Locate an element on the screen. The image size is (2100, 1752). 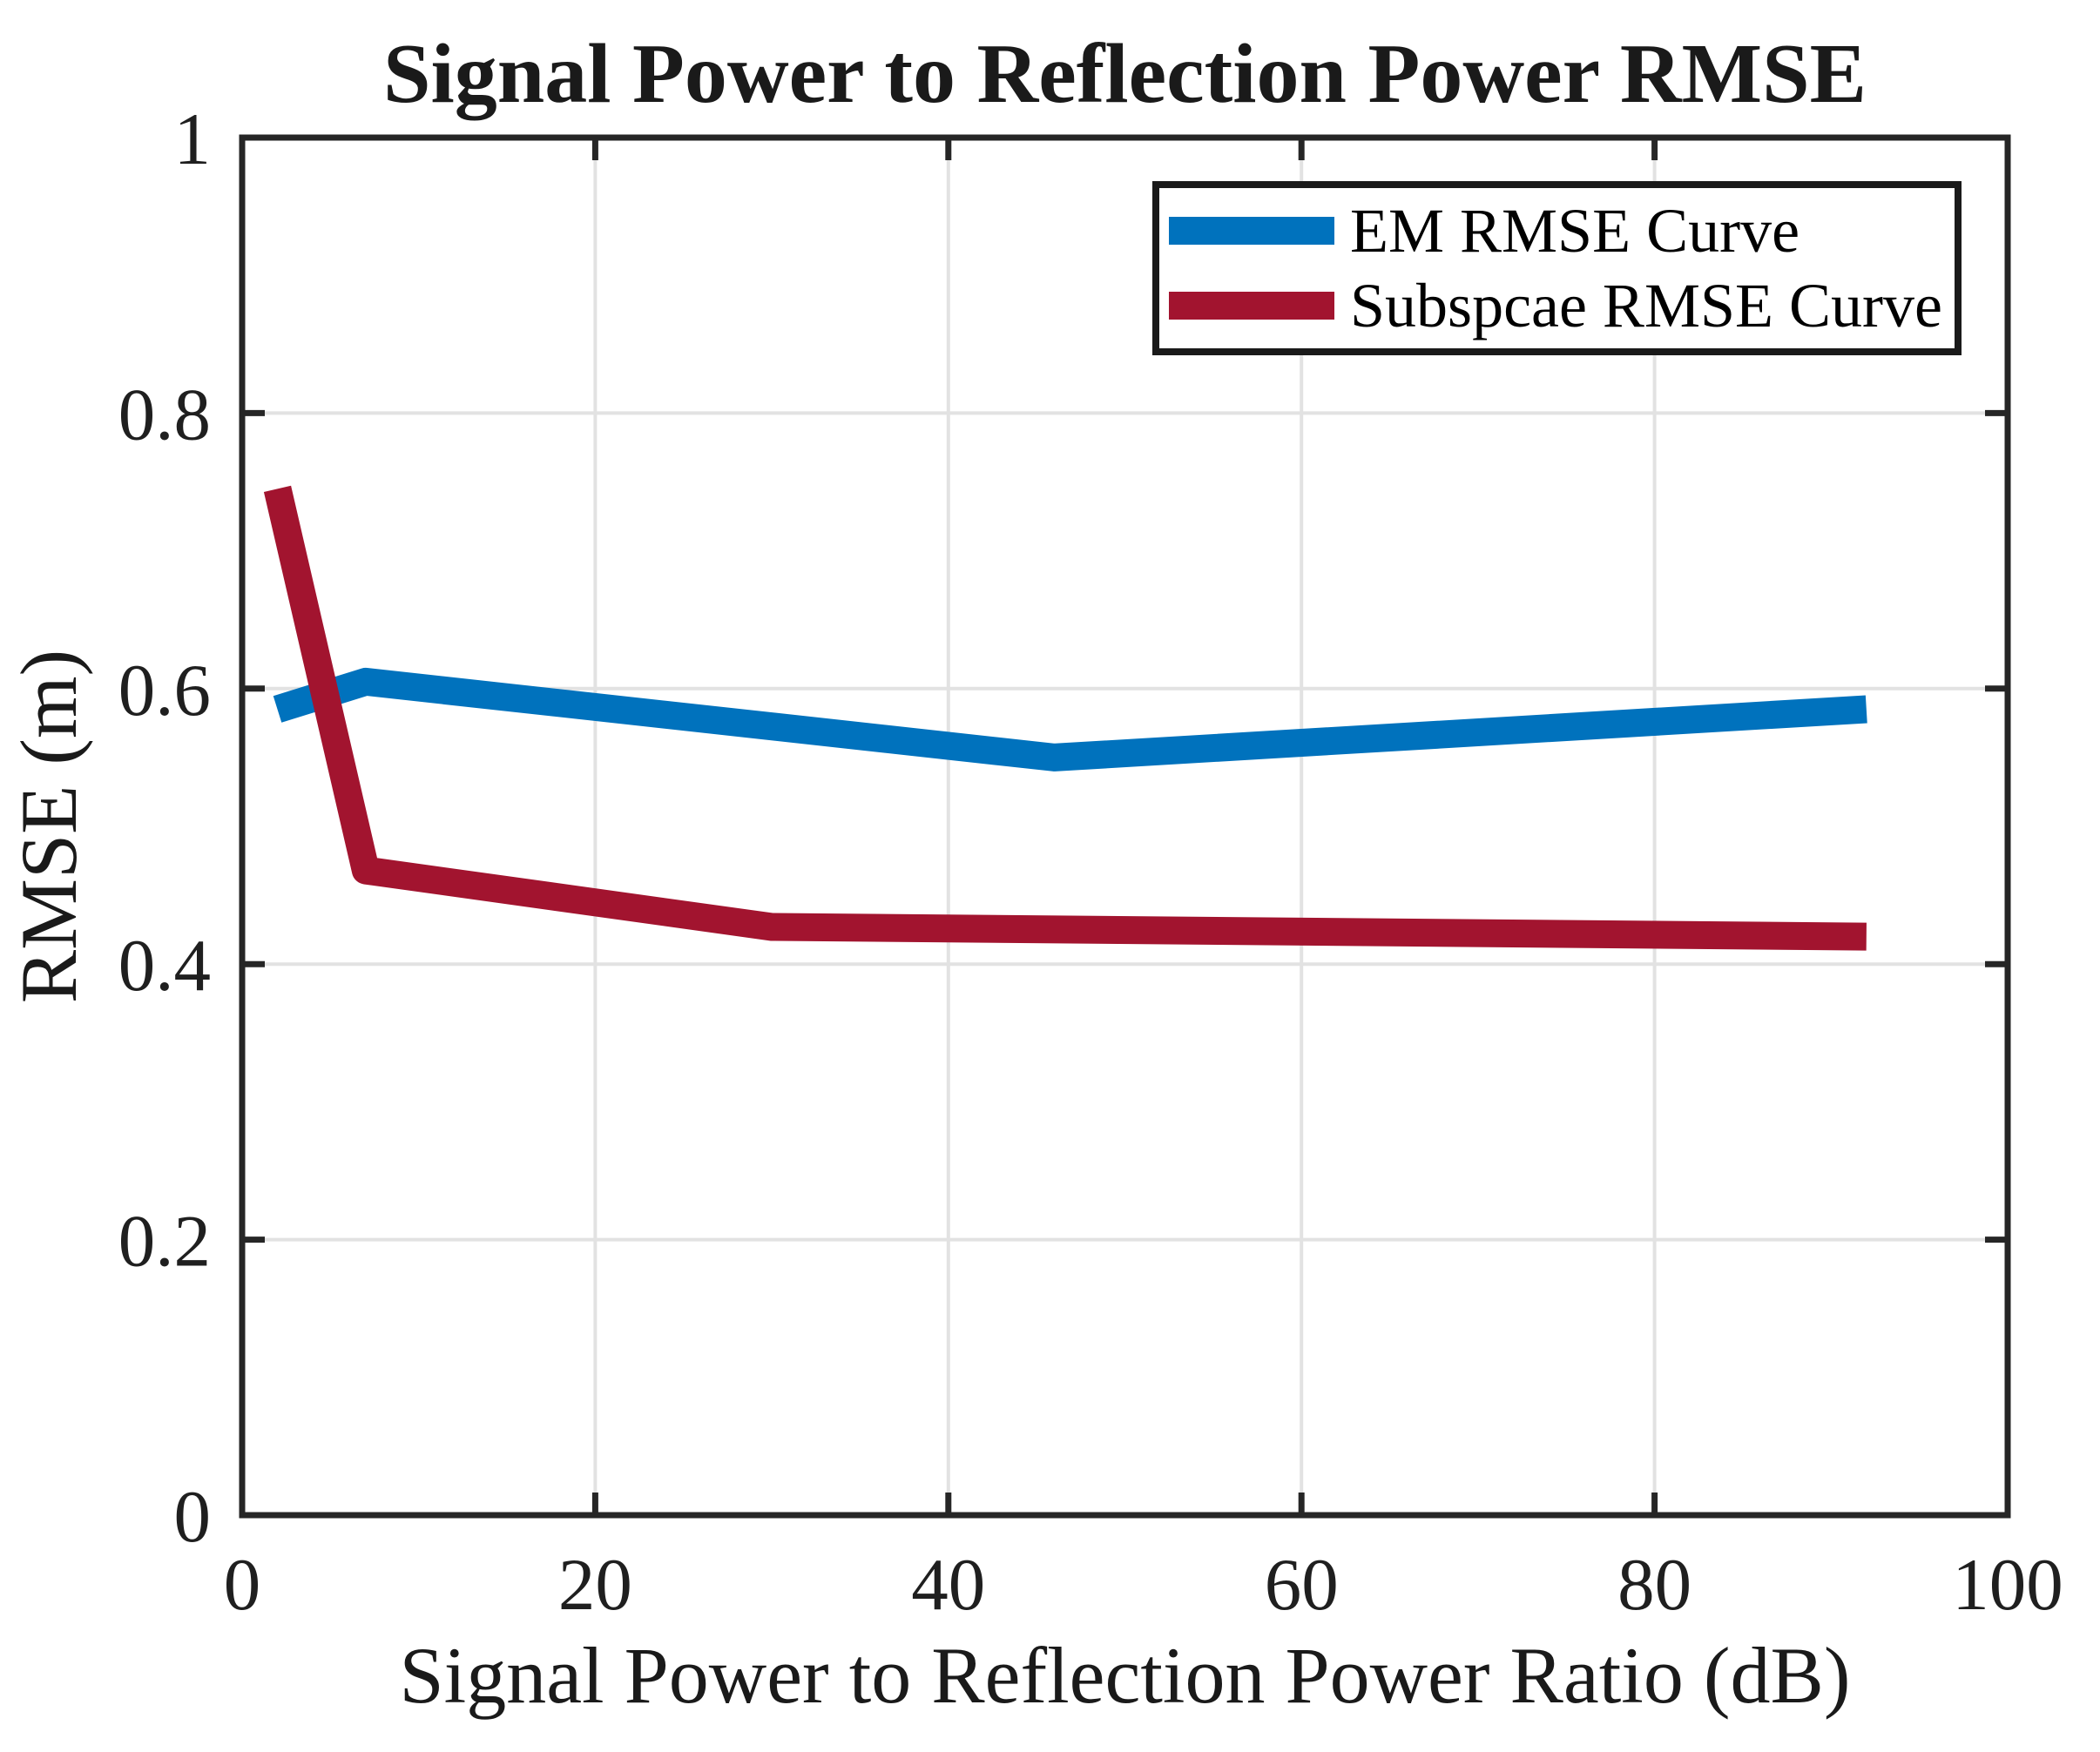
y-tick-label: 0.4 is located at coordinates (164, 966).